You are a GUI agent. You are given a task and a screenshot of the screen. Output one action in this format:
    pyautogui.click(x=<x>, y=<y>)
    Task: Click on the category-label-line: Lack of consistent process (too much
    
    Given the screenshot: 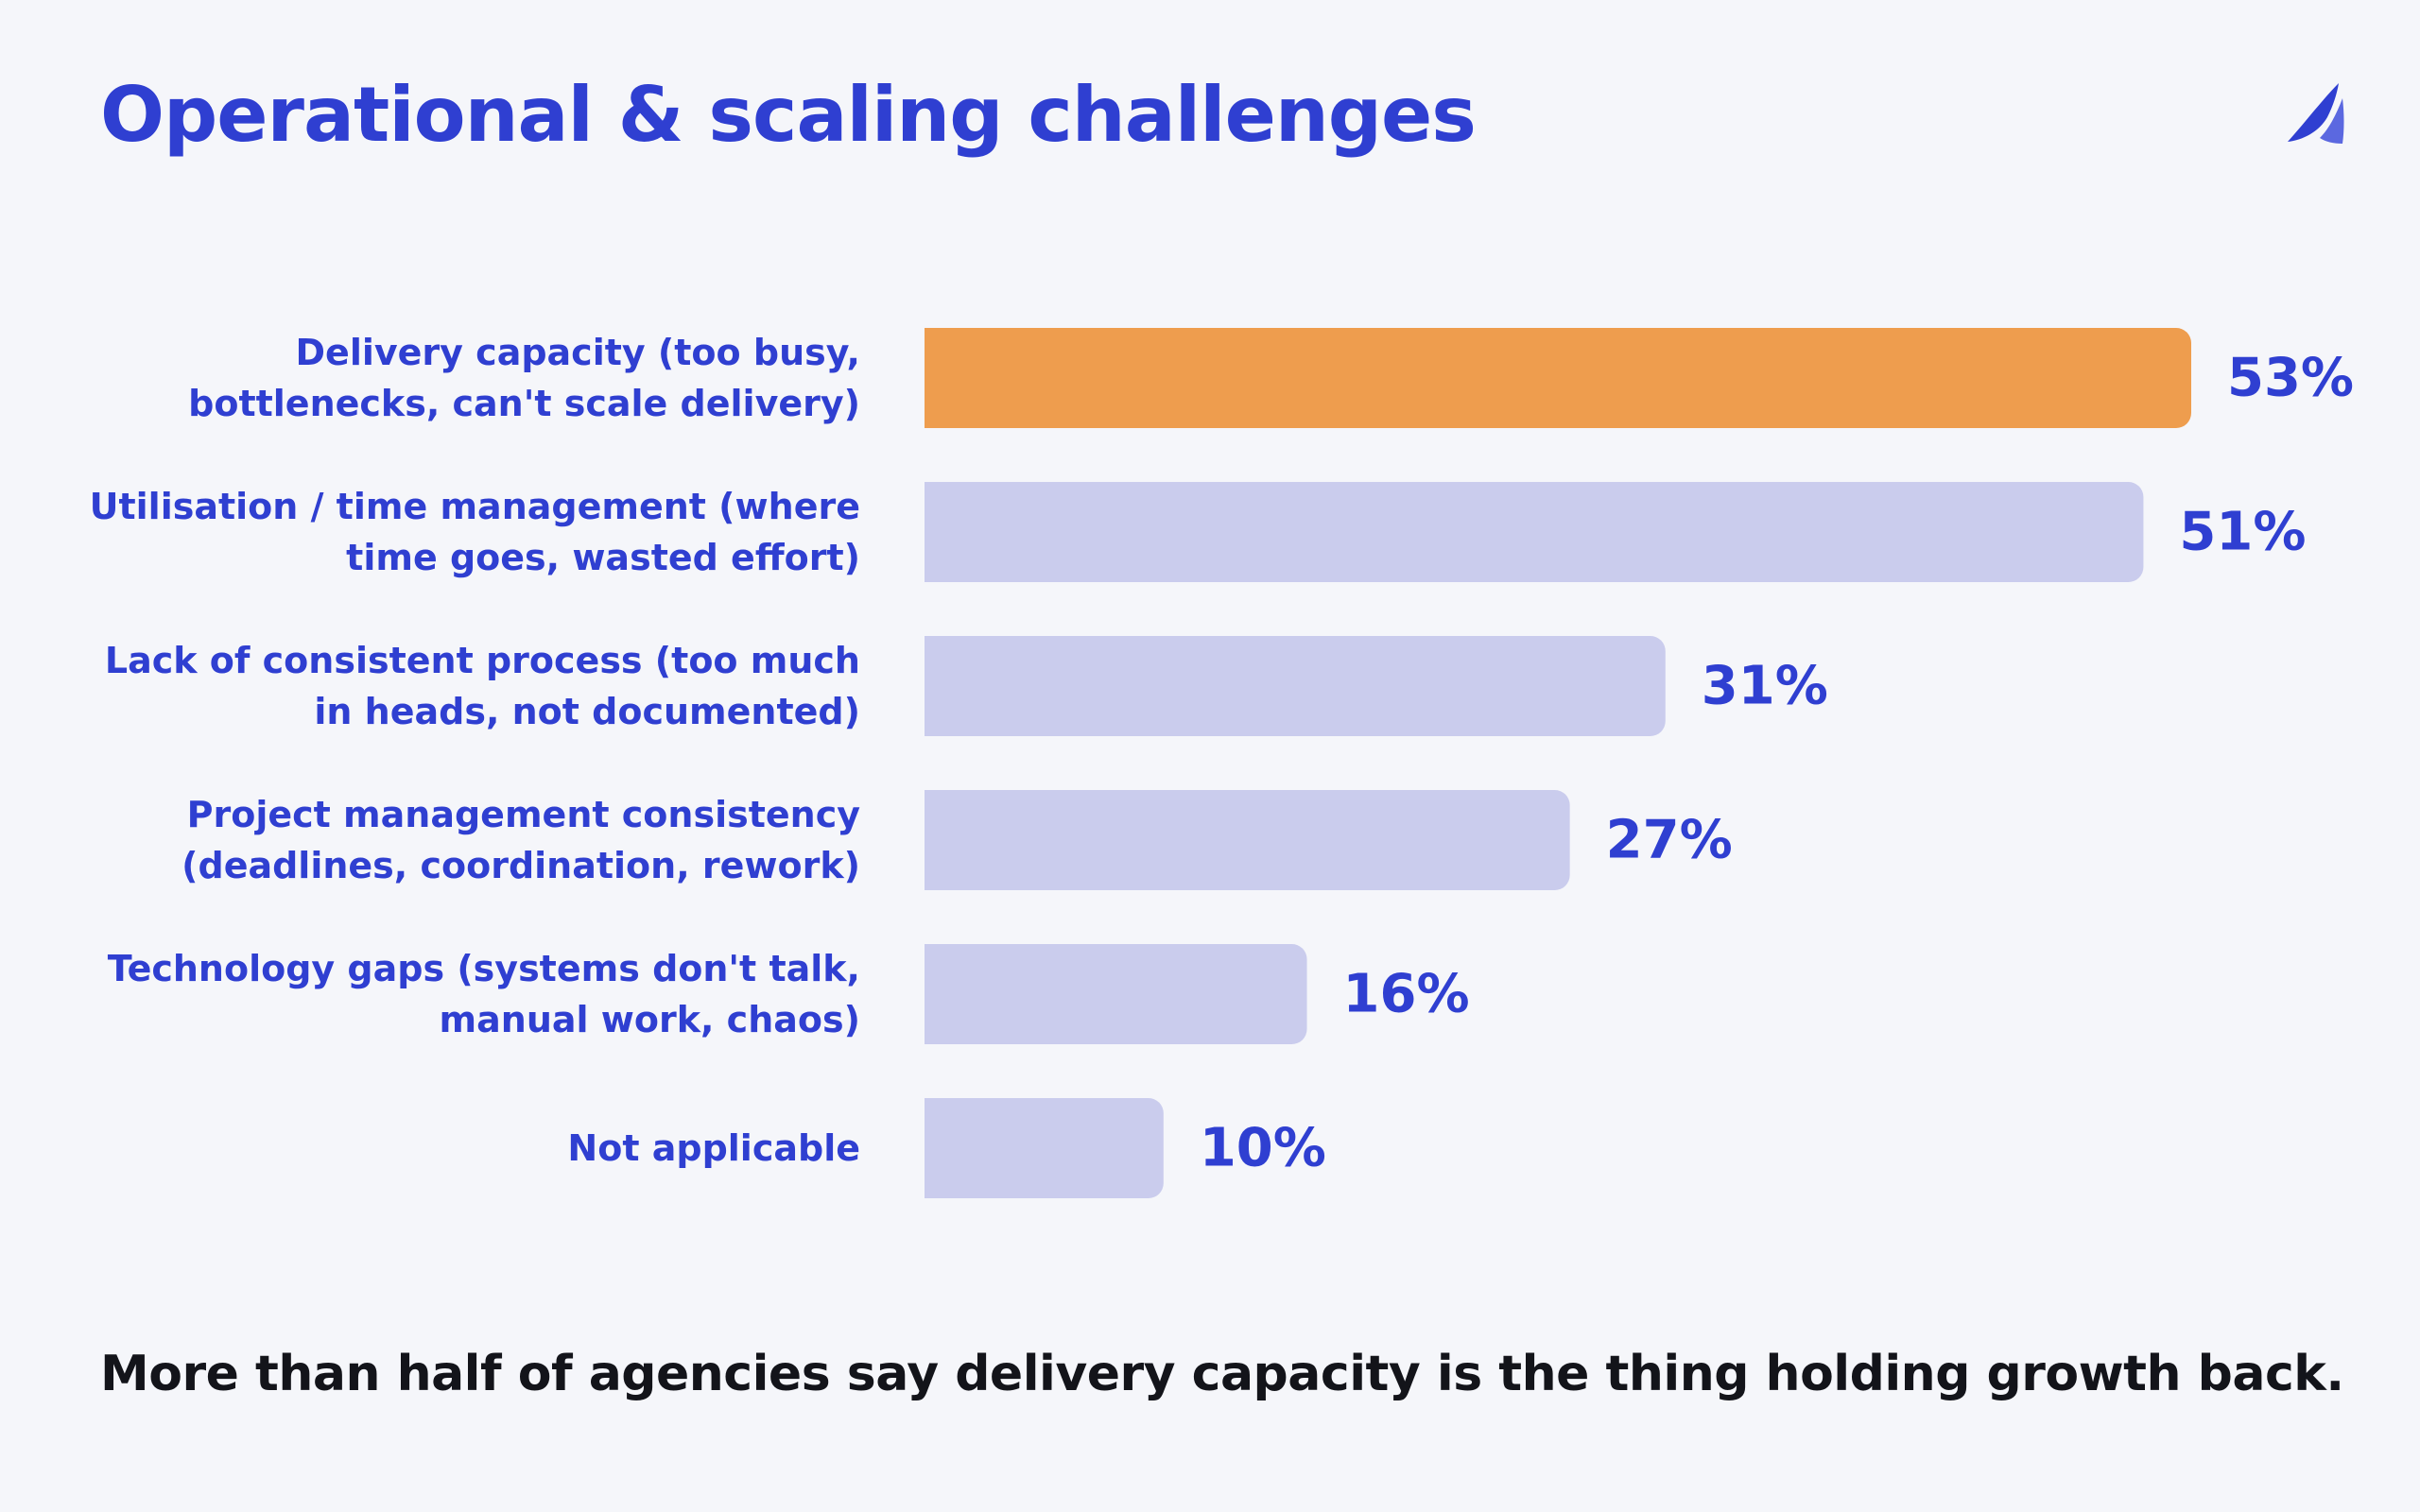 What is the action you would take?
    pyautogui.click(x=482, y=660)
    